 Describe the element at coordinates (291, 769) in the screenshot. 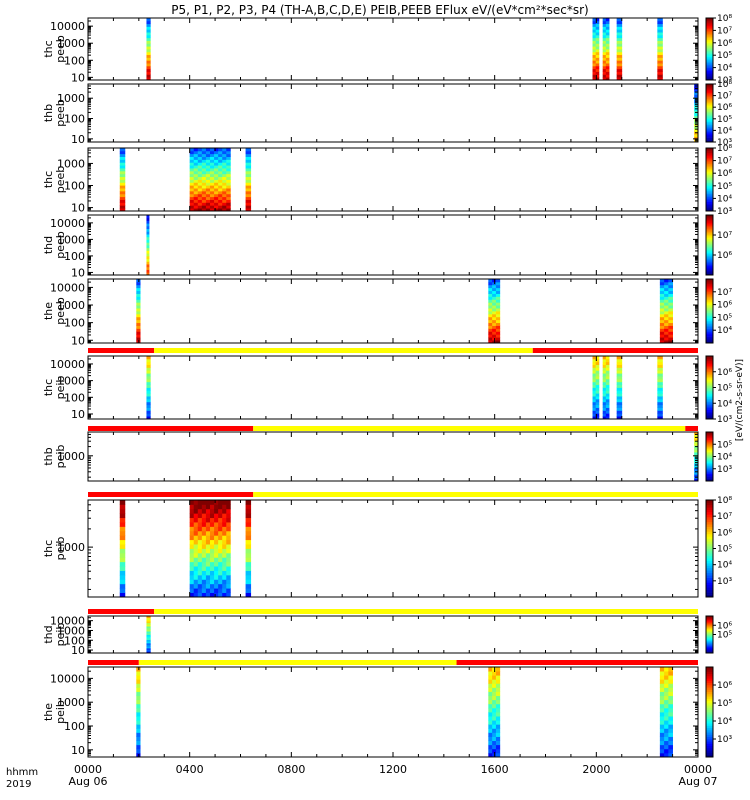

I see `x-tick-label: 0800` at that location.